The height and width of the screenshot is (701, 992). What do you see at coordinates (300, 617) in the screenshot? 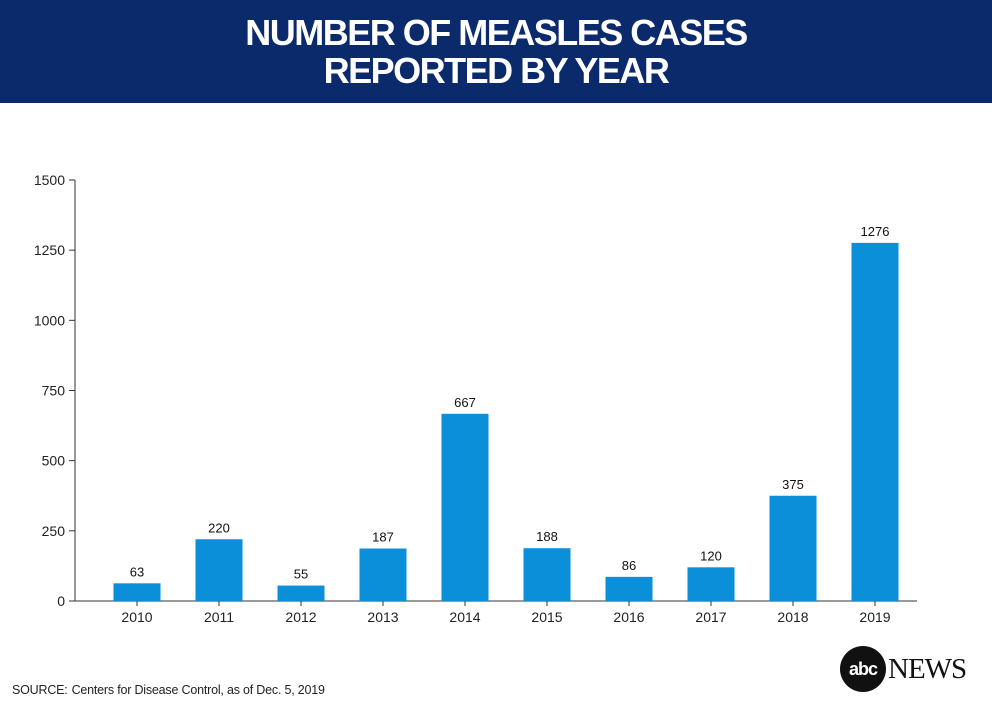
I see `x-tick-label: 2012` at bounding box center [300, 617].